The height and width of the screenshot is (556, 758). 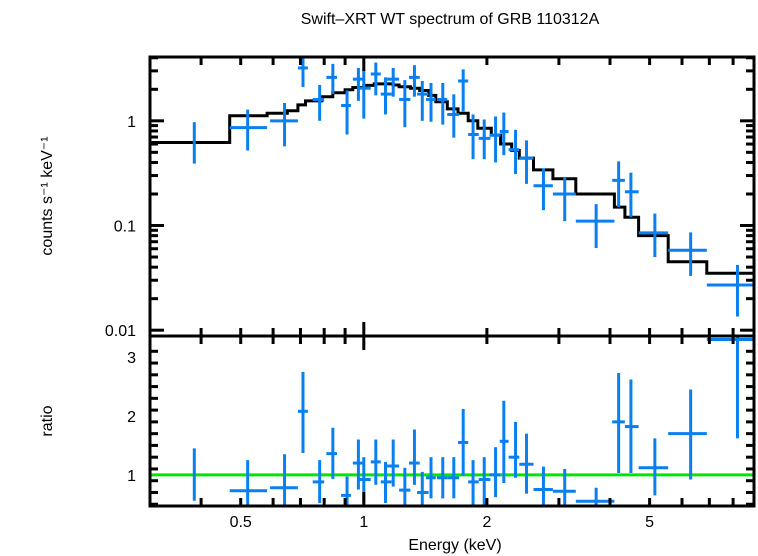 I want to click on x-tick-label: 0.5, so click(x=241, y=522).